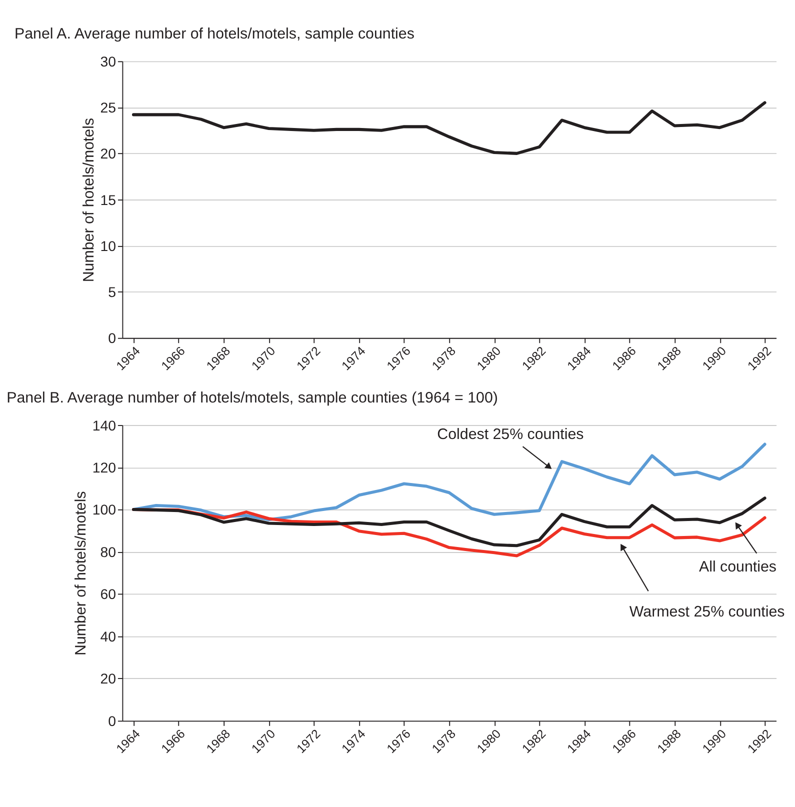 The width and height of the screenshot is (795, 807). I want to click on annotation: All counties, so click(737, 567).